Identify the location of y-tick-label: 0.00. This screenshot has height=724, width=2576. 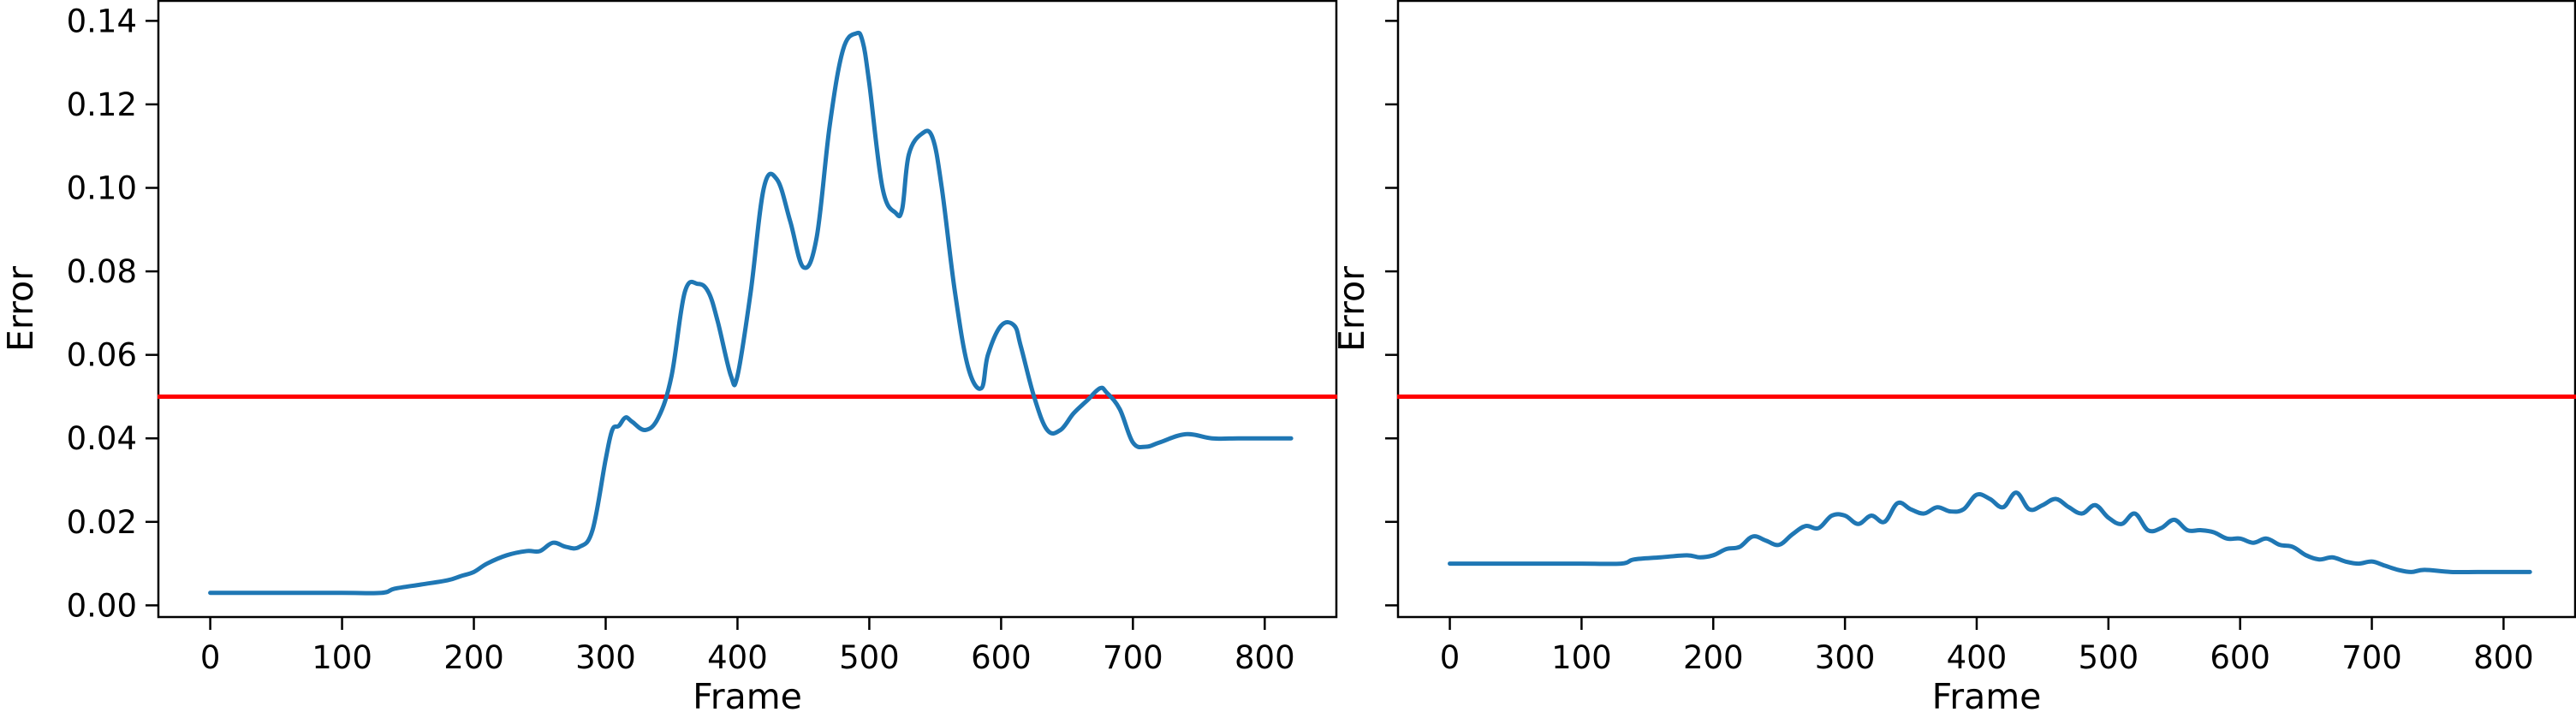
(102, 605).